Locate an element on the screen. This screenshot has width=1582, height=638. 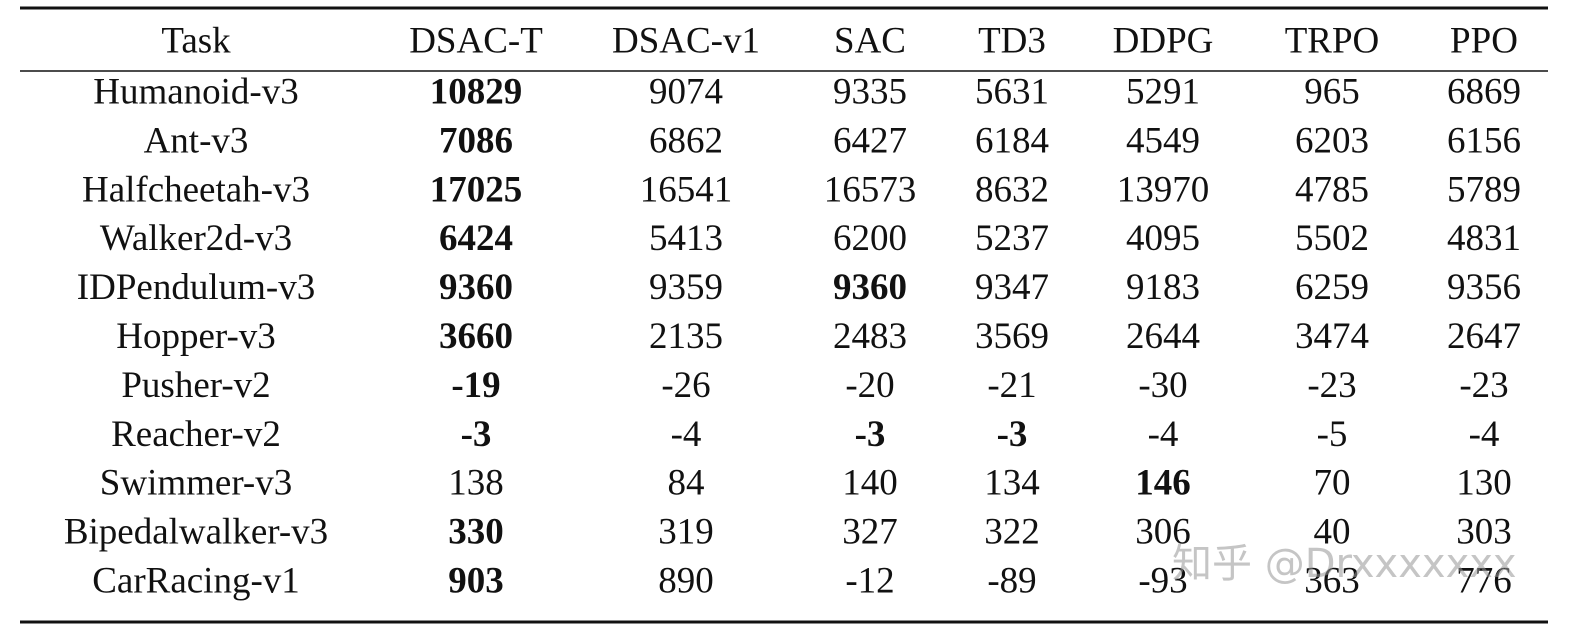
value-cell: 2135 is located at coordinates (686, 336).